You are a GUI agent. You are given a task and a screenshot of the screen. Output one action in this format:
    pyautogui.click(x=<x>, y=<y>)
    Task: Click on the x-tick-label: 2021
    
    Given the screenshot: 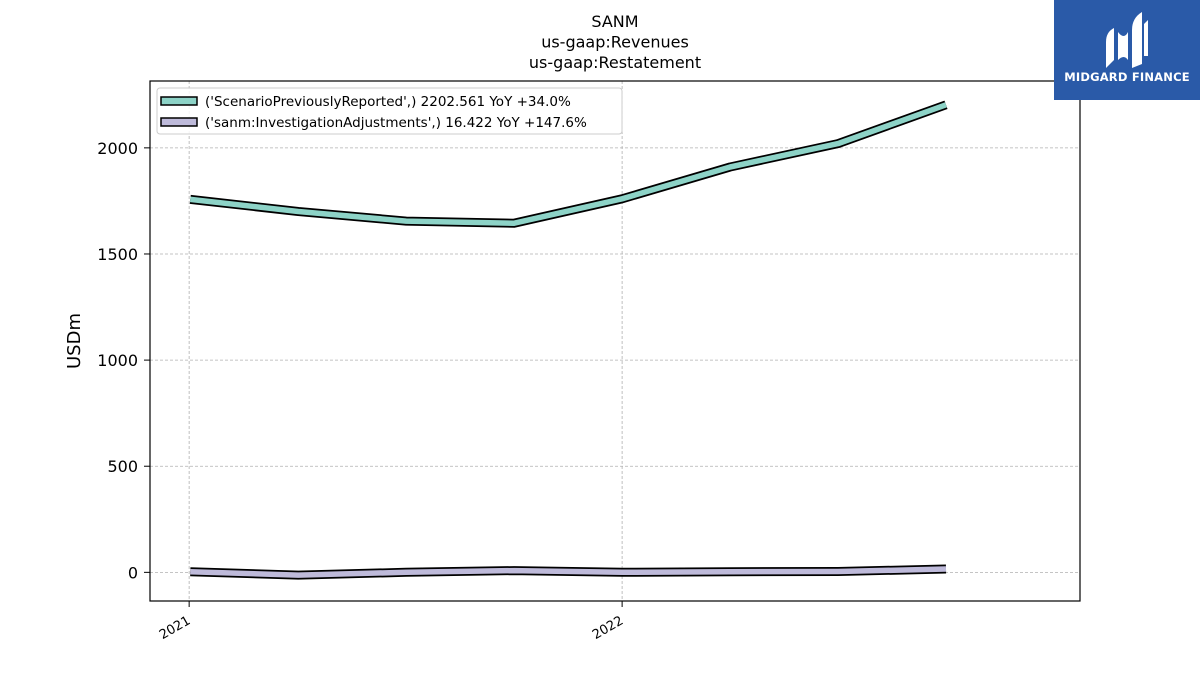 What is the action you would take?
    pyautogui.click(x=175, y=628)
    